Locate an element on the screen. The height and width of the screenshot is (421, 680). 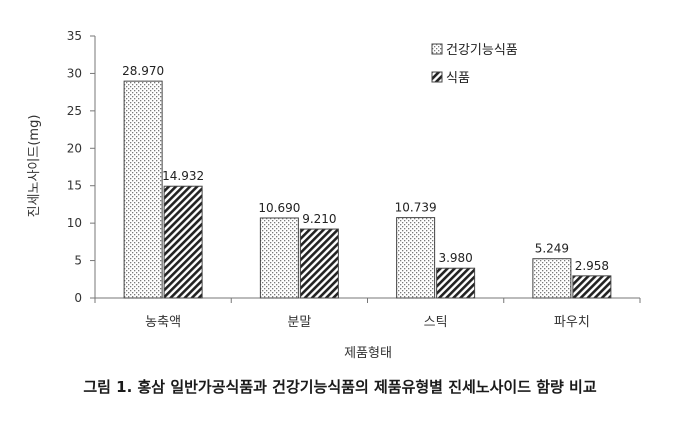
y-tick-label: 5 is located at coordinates (78, 261).